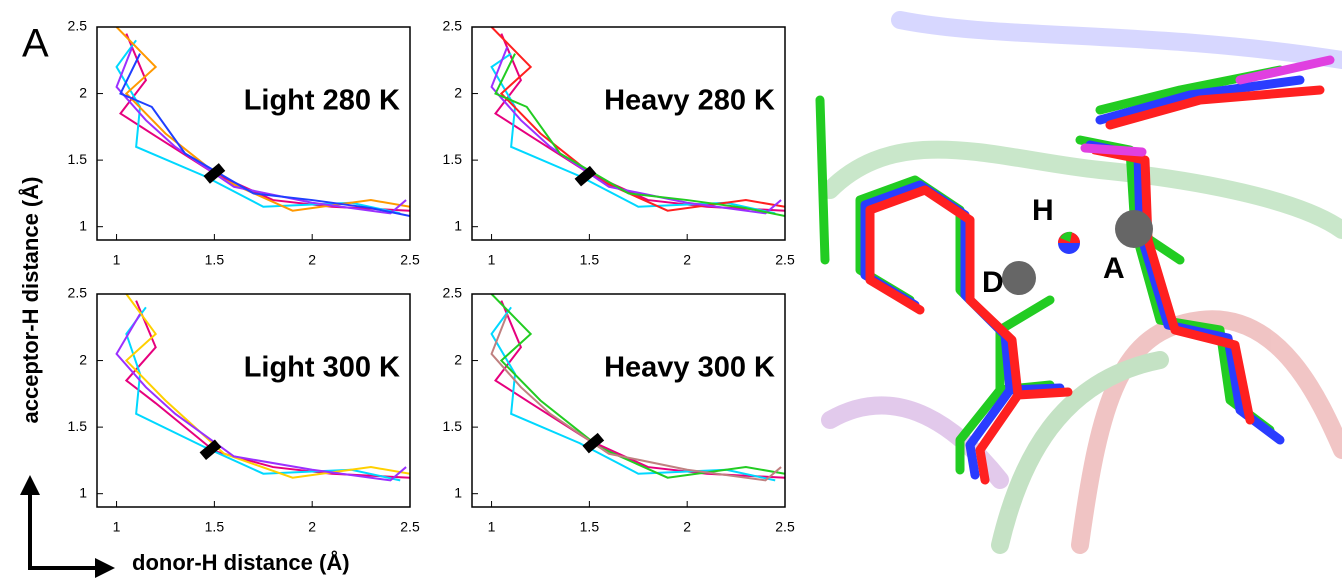 This screenshot has height=585, width=1342. What do you see at coordinates (689, 368) in the screenshot?
I see `panel-title: Heavy 300 K` at bounding box center [689, 368].